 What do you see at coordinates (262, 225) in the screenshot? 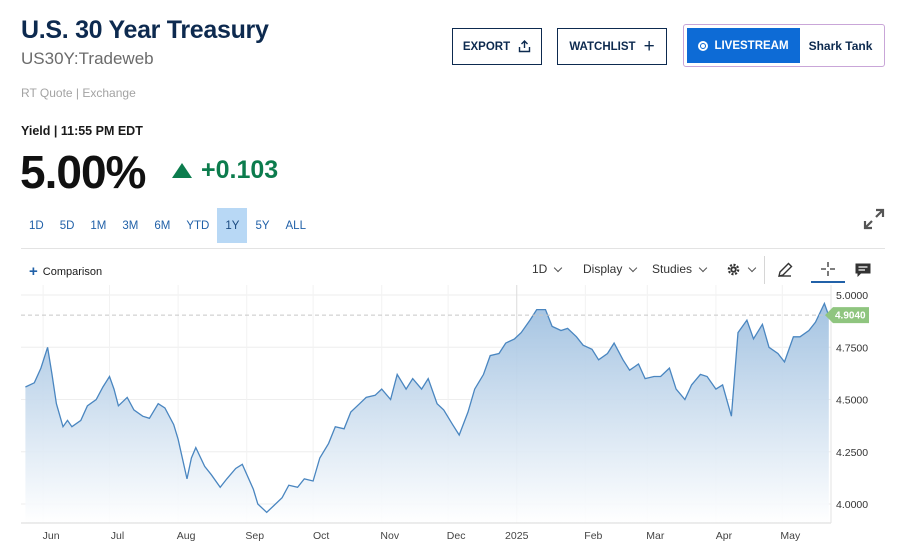
I see `range-5y: 5Y` at bounding box center [262, 225].